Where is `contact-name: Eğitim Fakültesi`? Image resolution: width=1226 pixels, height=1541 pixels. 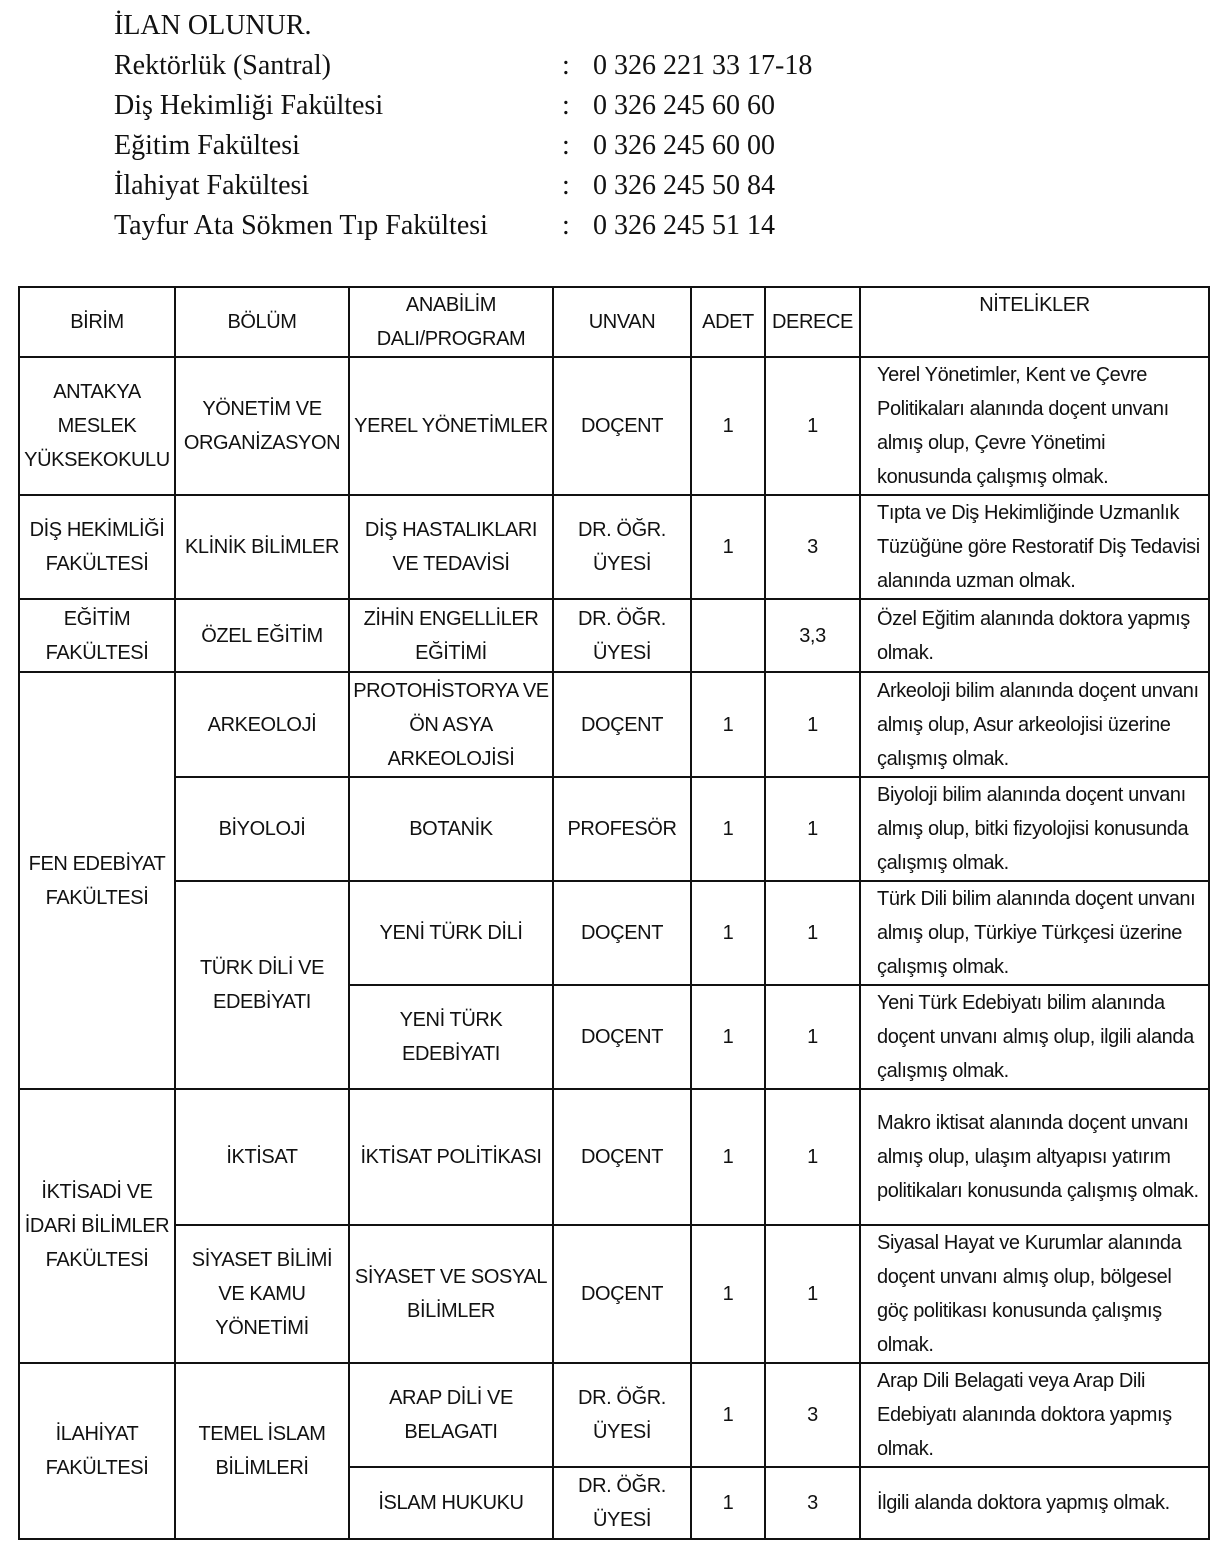 contact-name: Eğitim Fakültesi is located at coordinates (207, 145).